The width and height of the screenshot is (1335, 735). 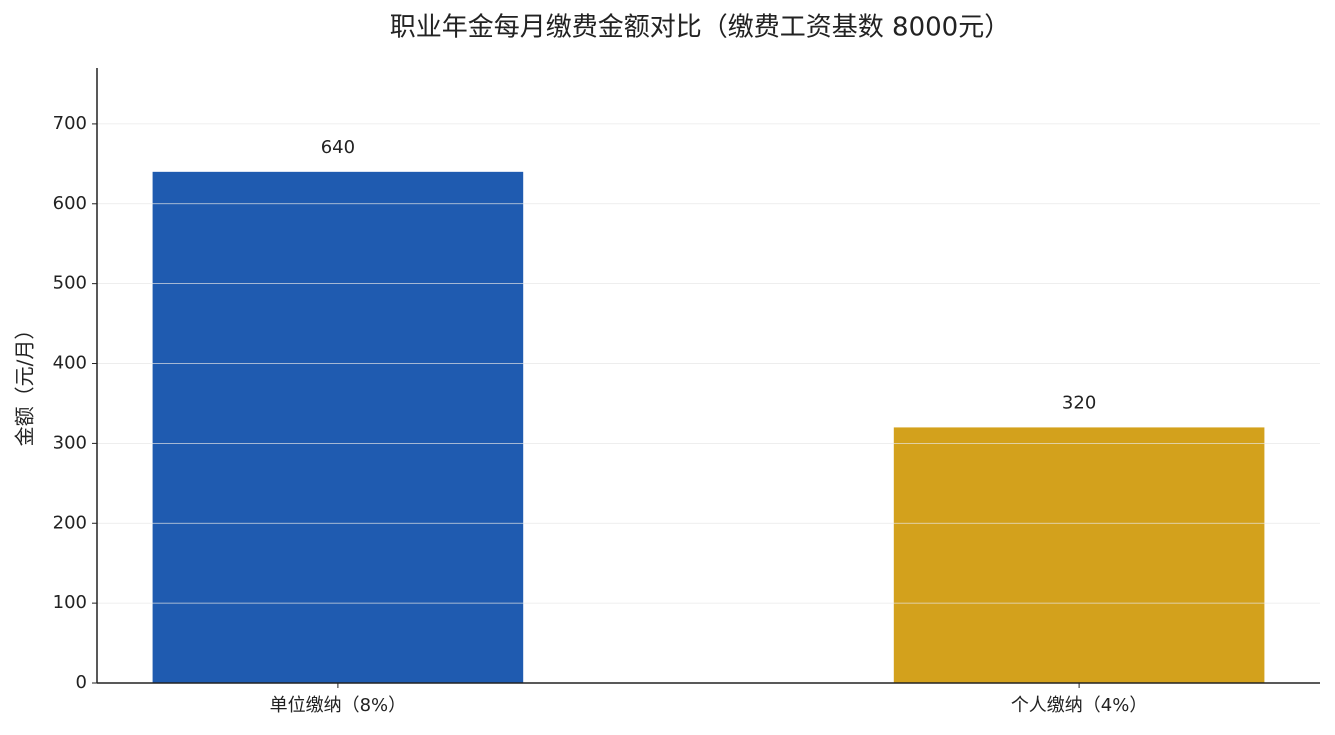 I want to click on y-tick-label: 700, so click(x=70, y=123).